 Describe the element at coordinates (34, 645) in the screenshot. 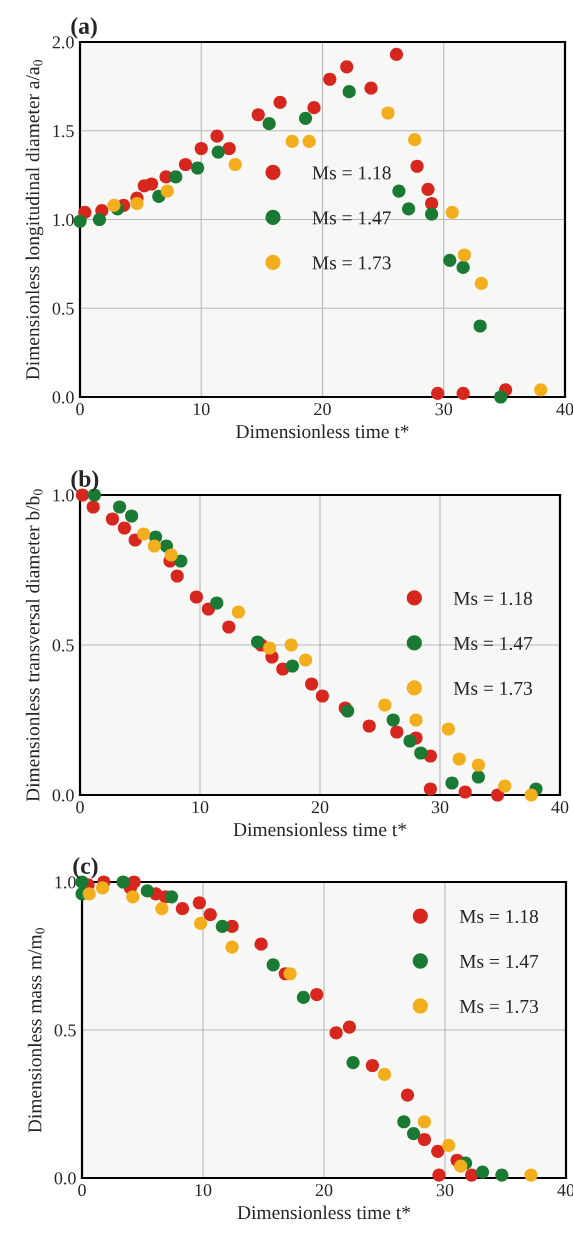

I see `y-axis-title: Dimensionless transversal diameter b/b$_{0}$` at that location.